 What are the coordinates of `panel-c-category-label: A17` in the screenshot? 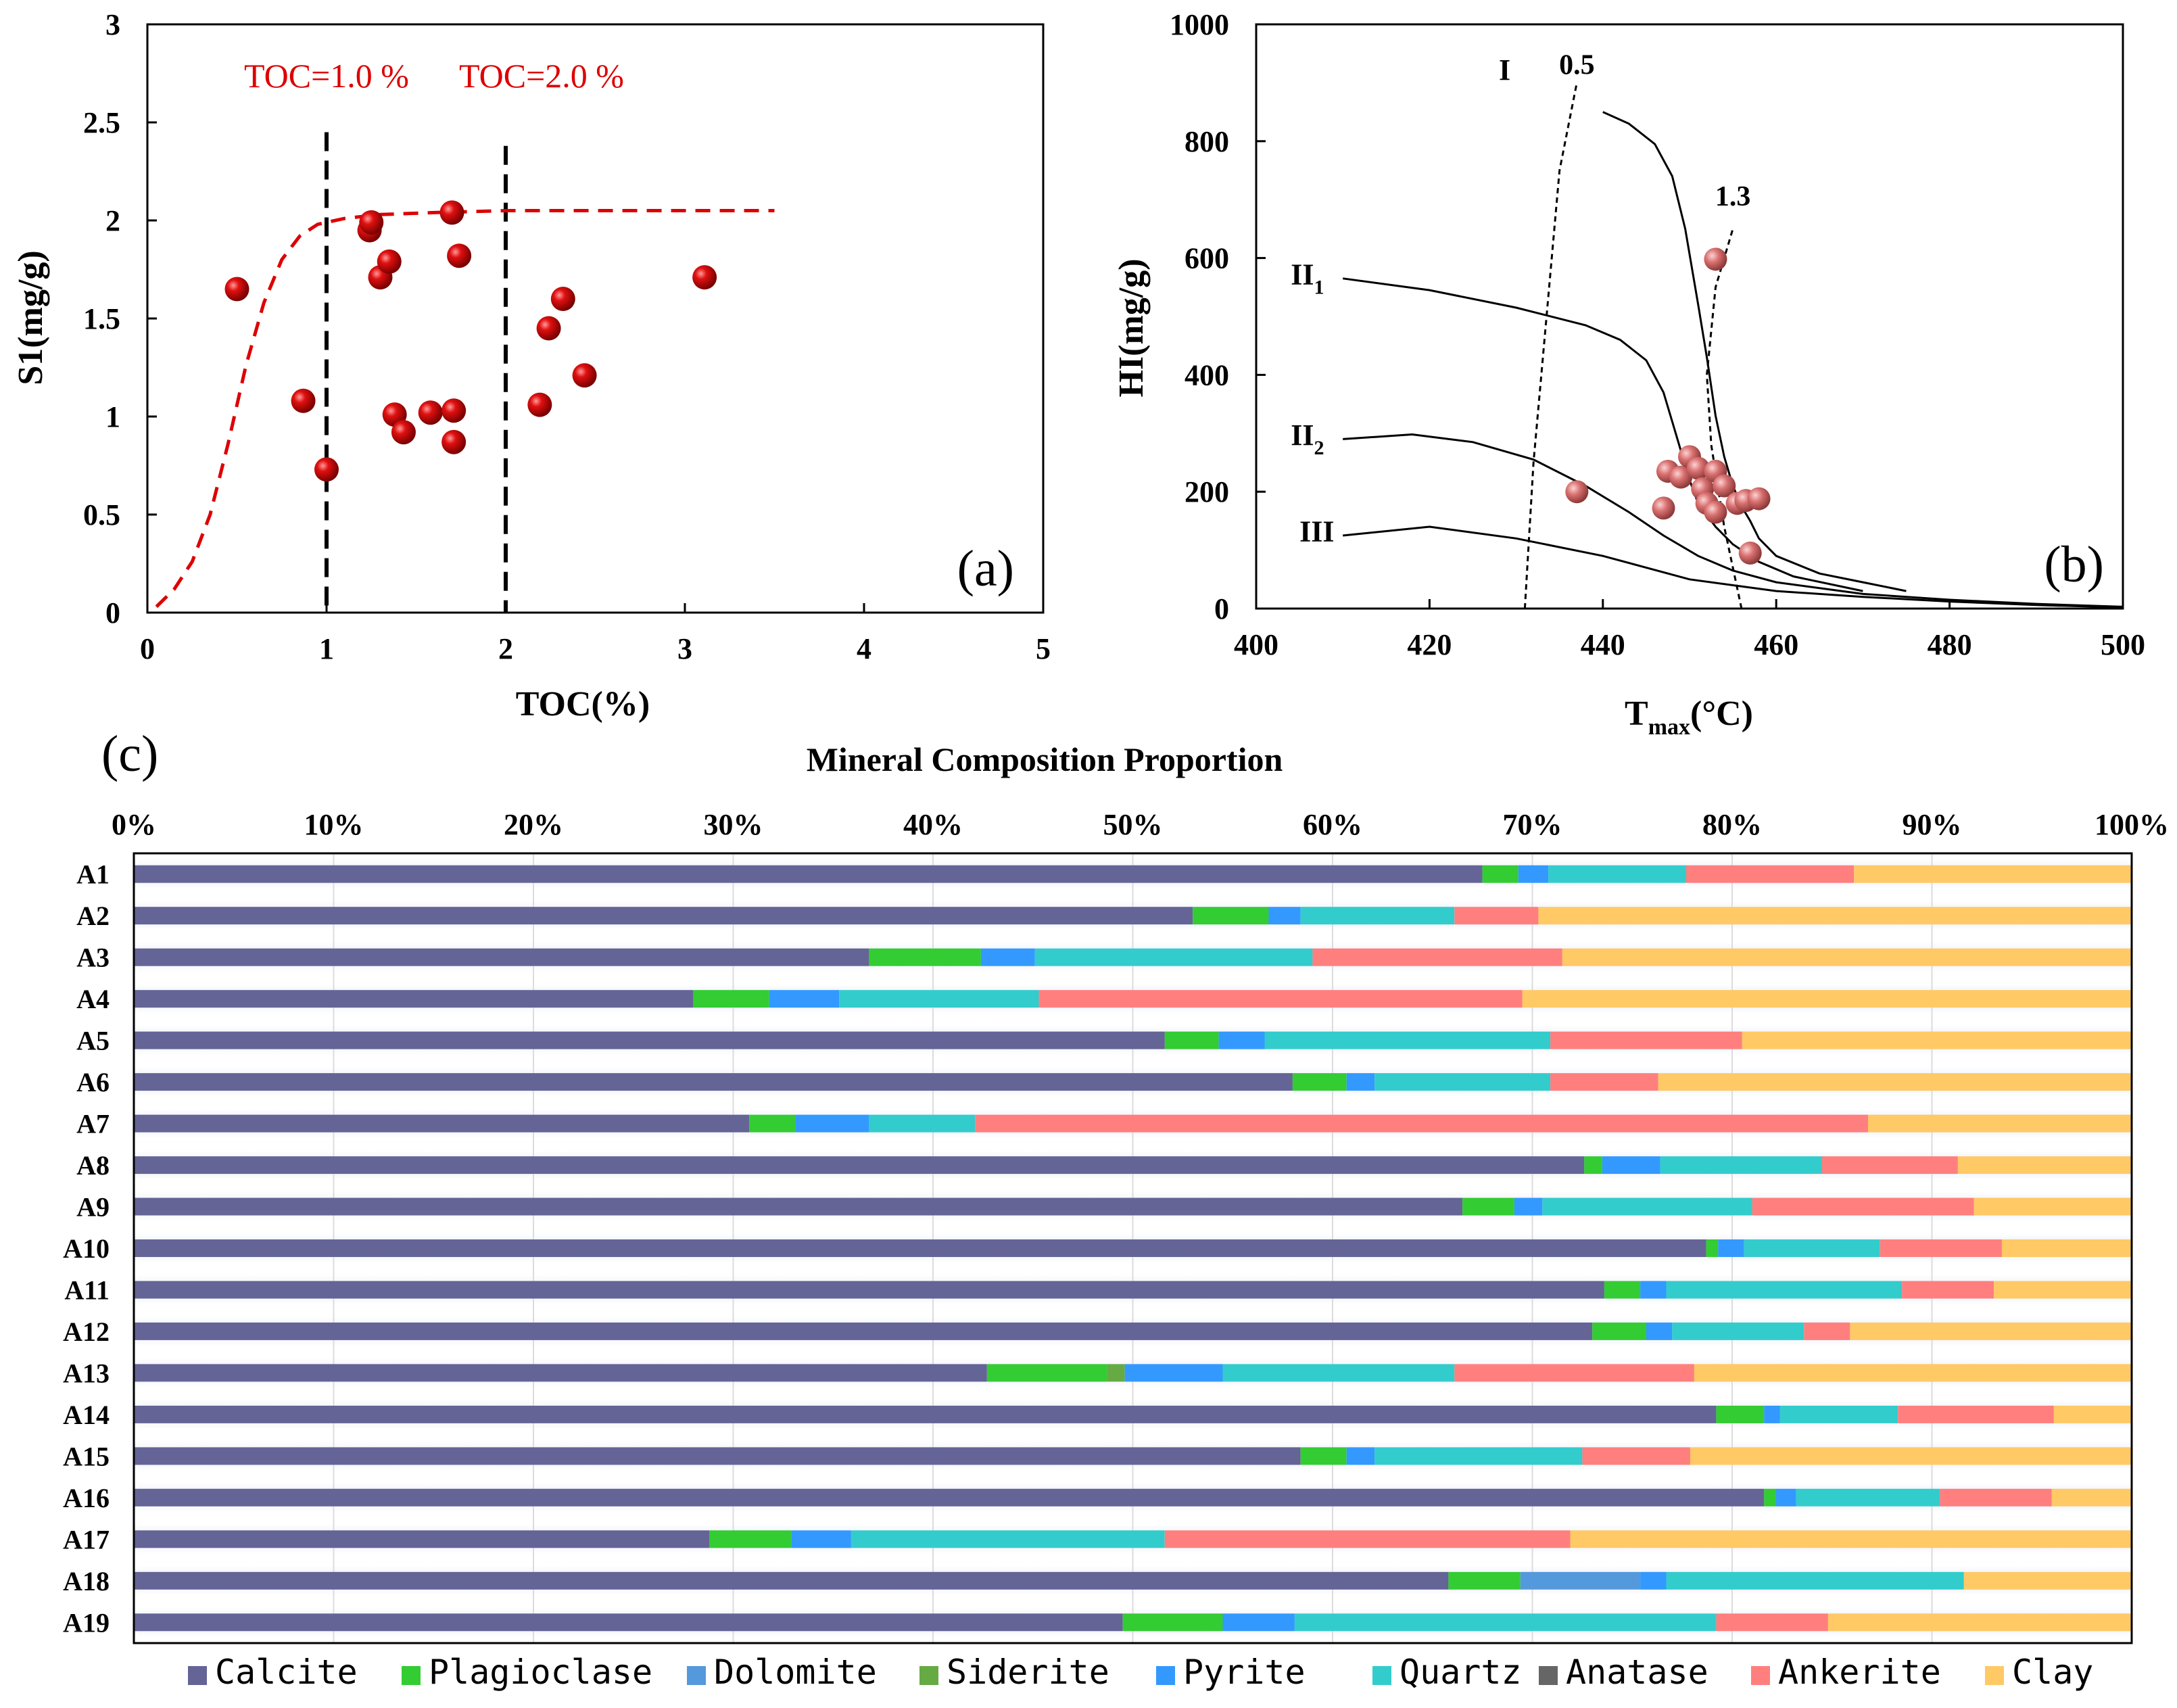 It's located at (86, 1539).